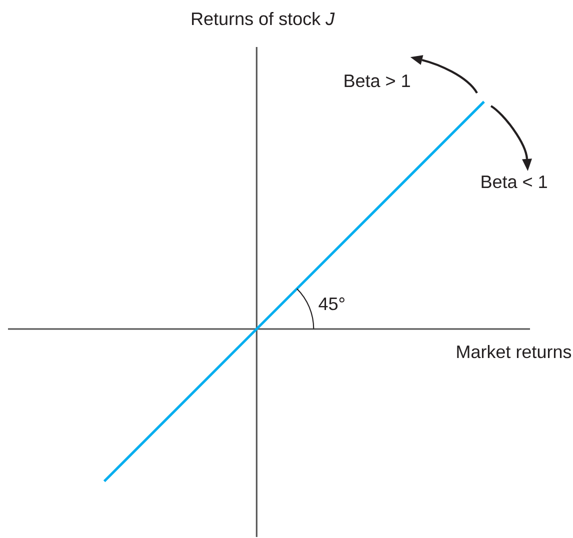 This screenshot has height=538, width=573. I want to click on y-axis-title: Returns of stock J, so click(263, 19).